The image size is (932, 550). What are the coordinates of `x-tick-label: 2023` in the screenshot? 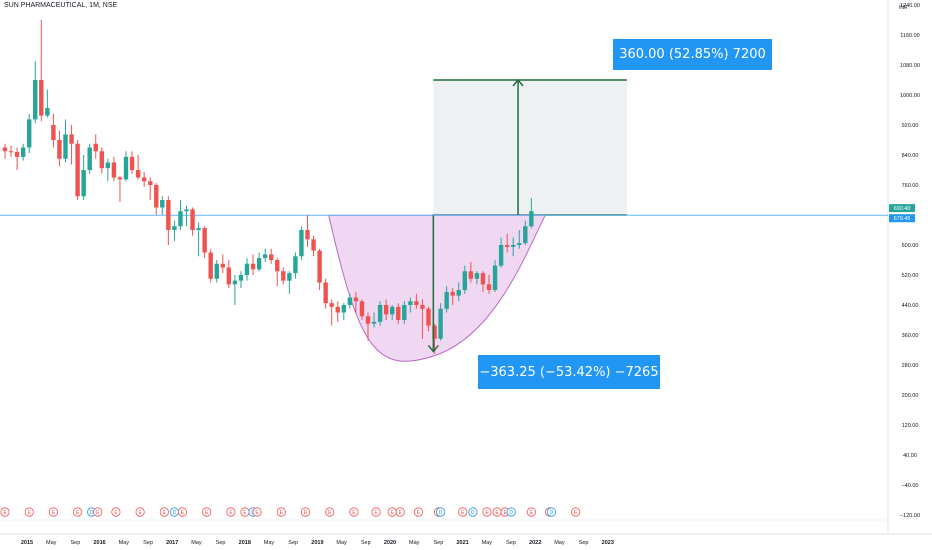 It's located at (608, 543).